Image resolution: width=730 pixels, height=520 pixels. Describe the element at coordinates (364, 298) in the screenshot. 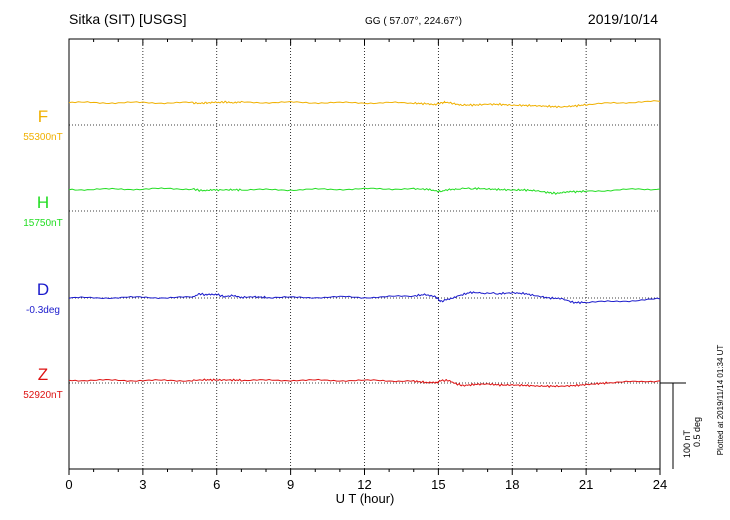

I see `series-line-d` at that location.